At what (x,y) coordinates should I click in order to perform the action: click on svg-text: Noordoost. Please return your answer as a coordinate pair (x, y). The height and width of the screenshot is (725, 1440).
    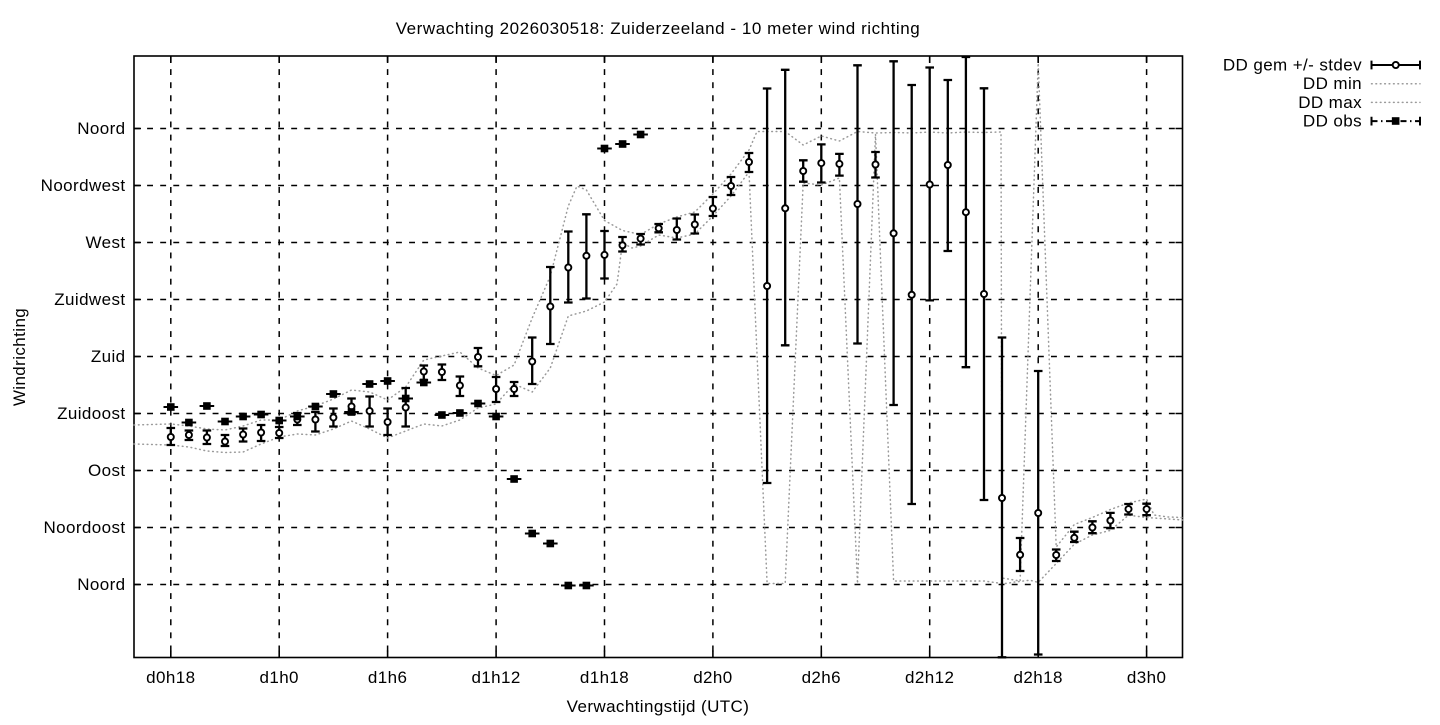
    Looking at the image, I should click on (84, 527).